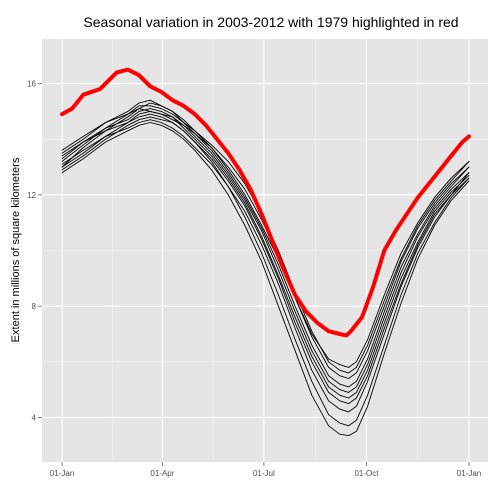 The width and height of the screenshot is (504, 504). What do you see at coordinates (34, 306) in the screenshot?
I see `y-tick-label: 8` at bounding box center [34, 306].